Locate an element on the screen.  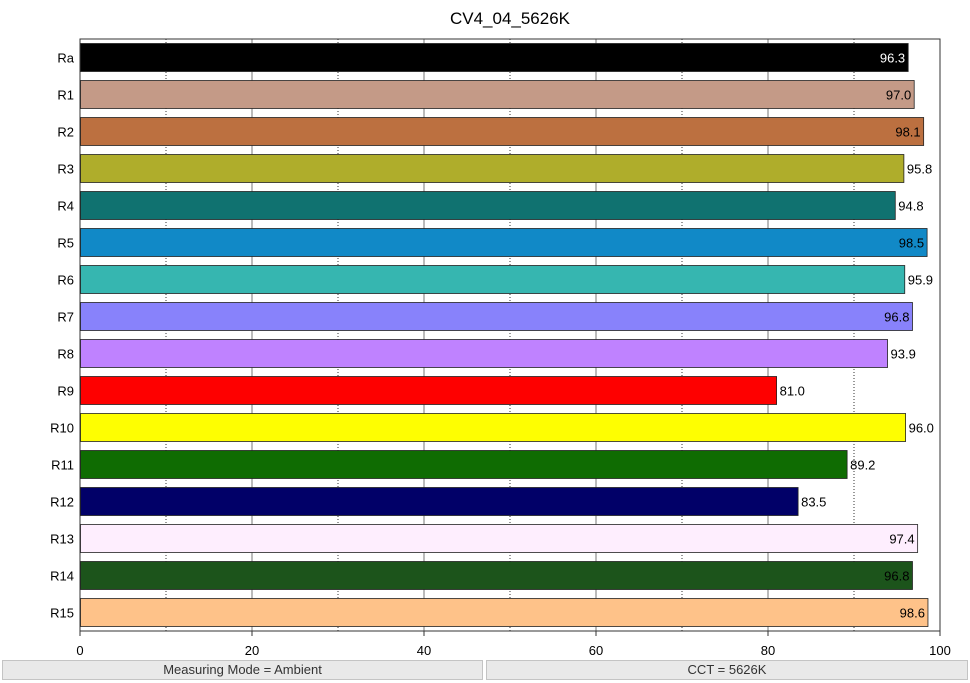
value-label: 96.3 is located at coordinates (892, 58).